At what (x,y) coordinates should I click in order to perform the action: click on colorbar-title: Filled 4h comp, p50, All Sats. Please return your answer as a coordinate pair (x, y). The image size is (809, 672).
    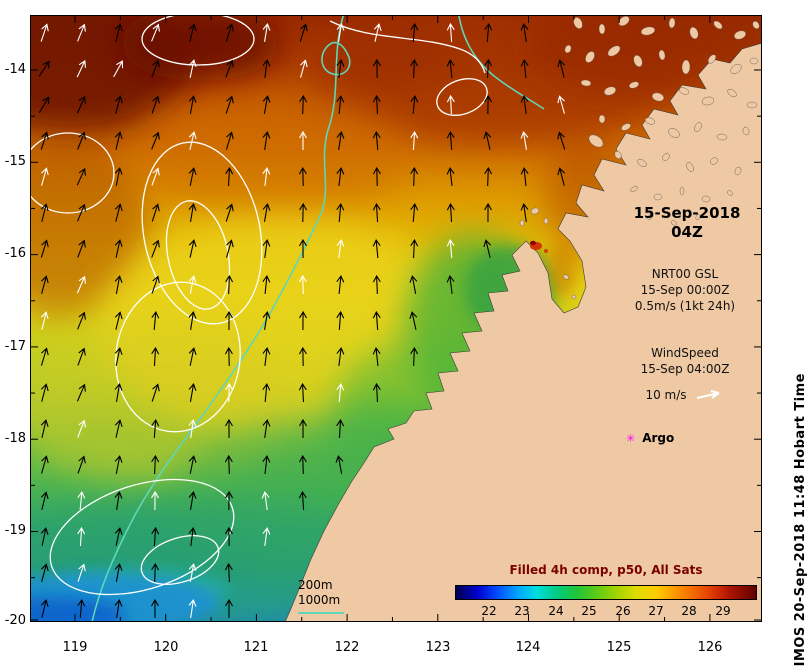
    Looking at the image, I should click on (606, 570).